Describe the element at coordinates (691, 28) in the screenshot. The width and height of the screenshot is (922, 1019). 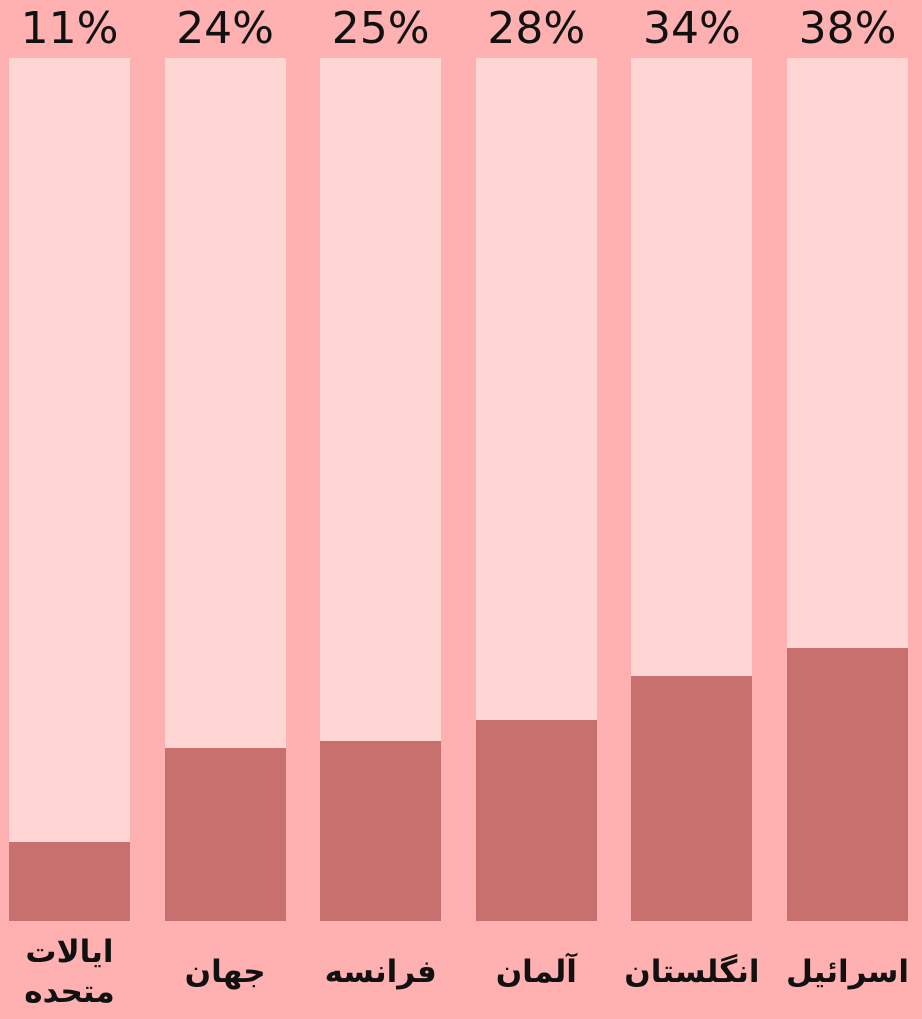
I see `value-label: 34%` at that location.